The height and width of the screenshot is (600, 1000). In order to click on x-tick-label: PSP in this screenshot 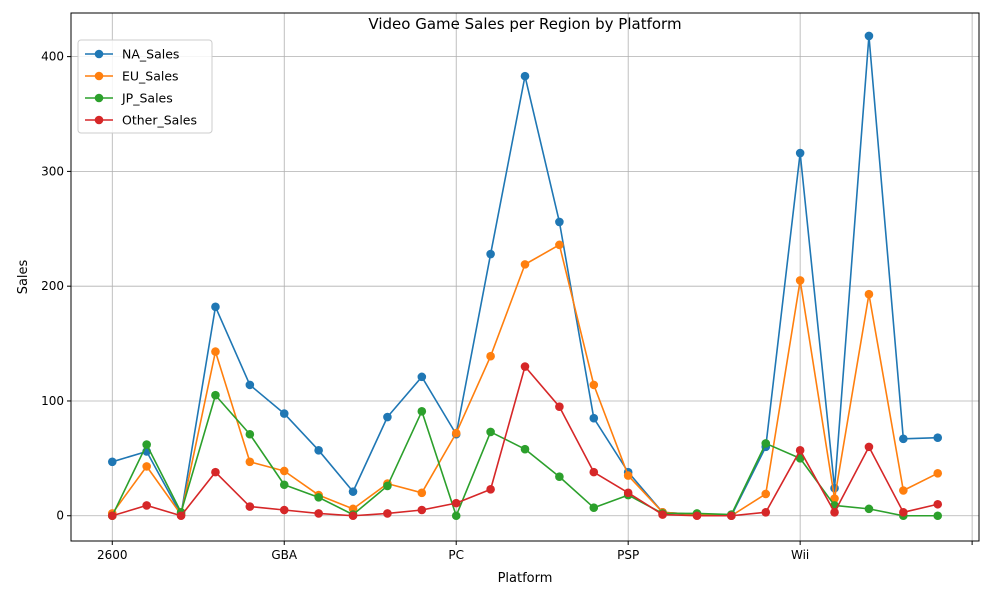, I will do `click(628, 555)`.